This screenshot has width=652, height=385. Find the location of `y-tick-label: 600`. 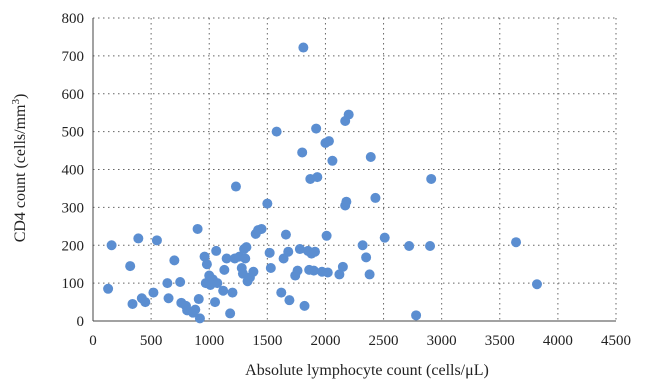

y-tick-label: 600 is located at coordinates (73, 95).